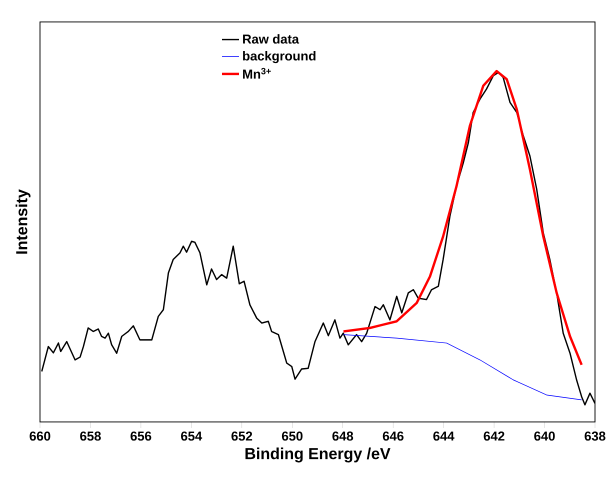 The width and height of the screenshot is (610, 483). I want to click on x-axis-title: Binding Energy /eV, so click(317, 455).